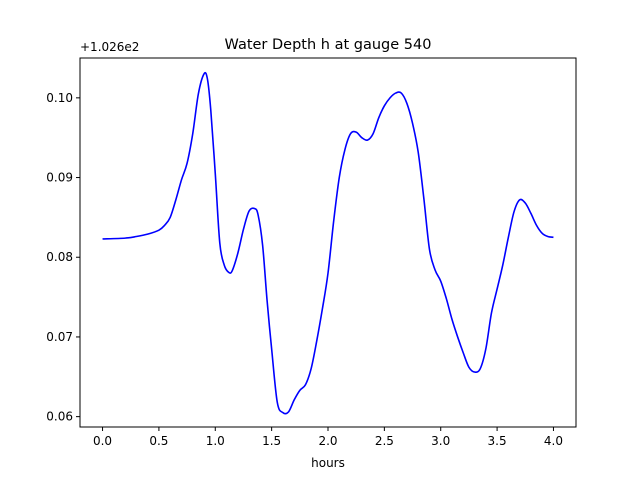  What do you see at coordinates (59, 417) in the screenshot?
I see `y-tick-label: 0.06` at bounding box center [59, 417].